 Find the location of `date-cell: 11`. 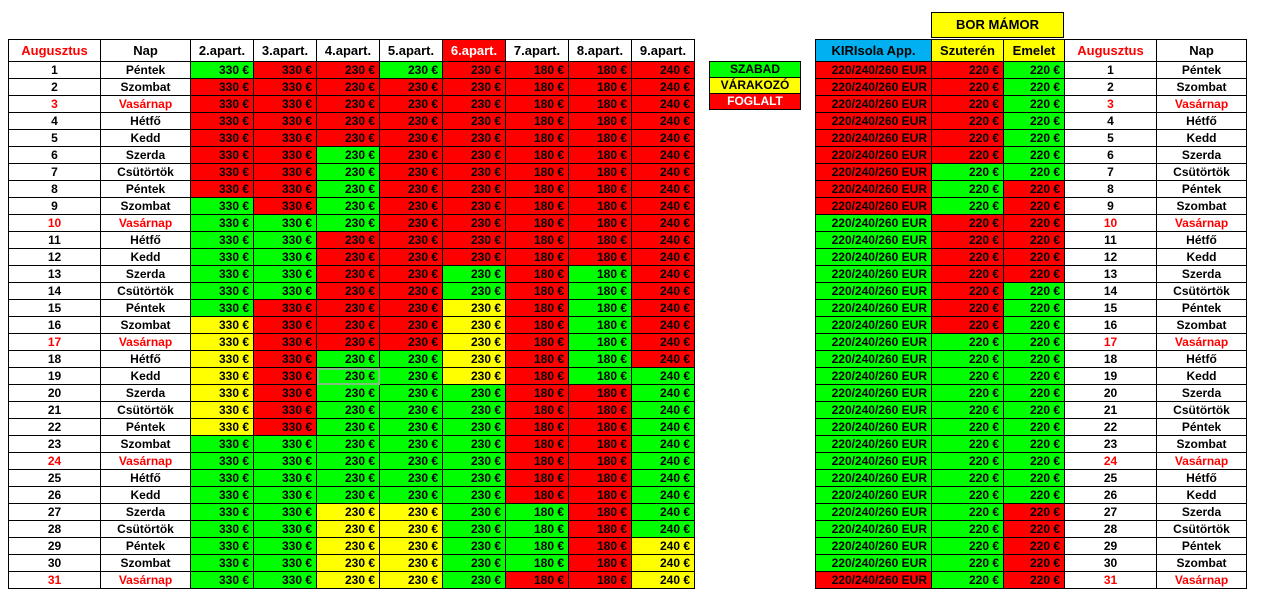

date-cell: 11 is located at coordinates (54, 240).